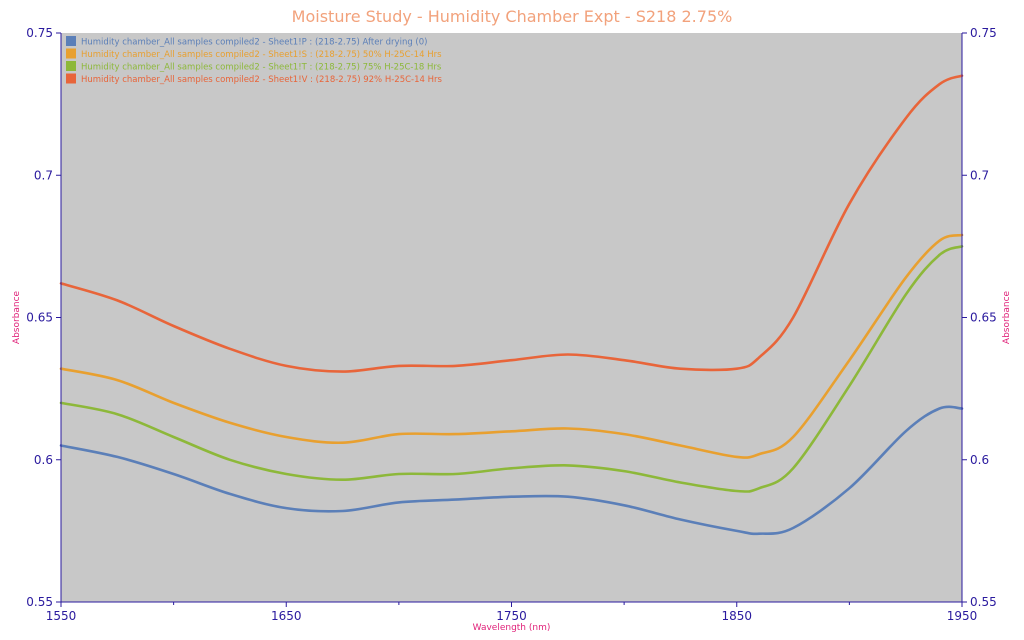 Image resolution: width=1024 pixels, height=640 pixels. Describe the element at coordinates (511, 616) in the screenshot. I see `x-tick-label: 1750` at that location.